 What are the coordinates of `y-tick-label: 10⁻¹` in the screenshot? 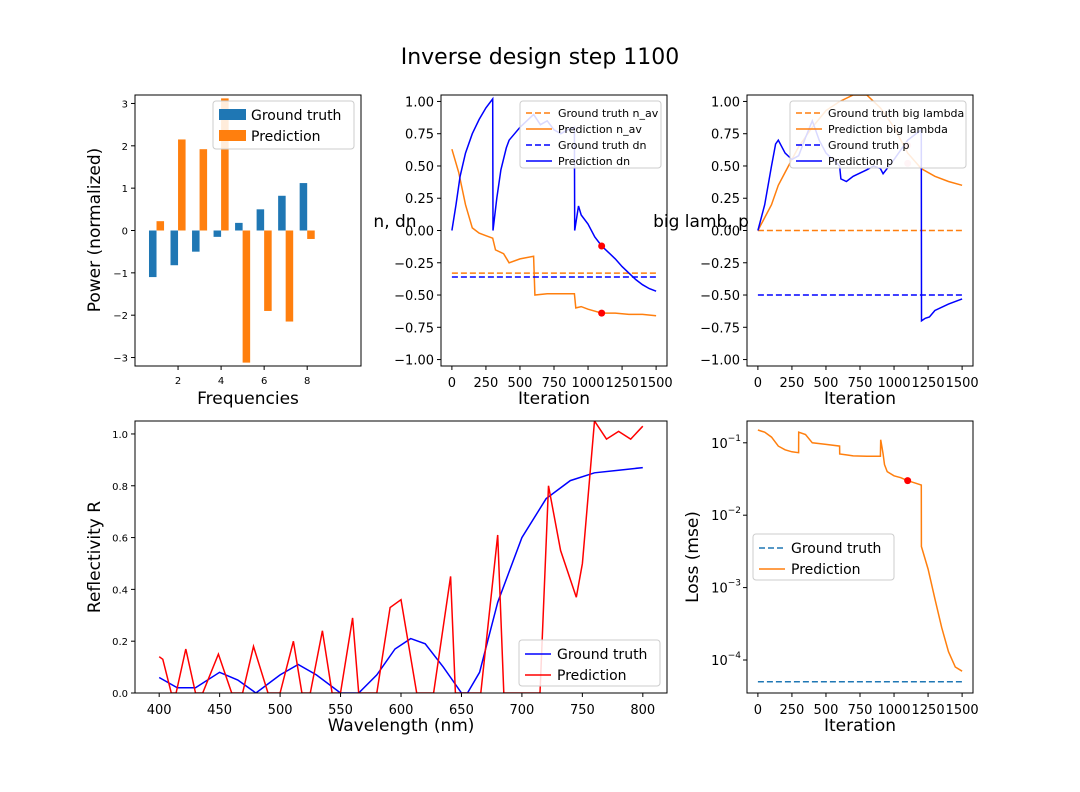 It's located at (726, 443).